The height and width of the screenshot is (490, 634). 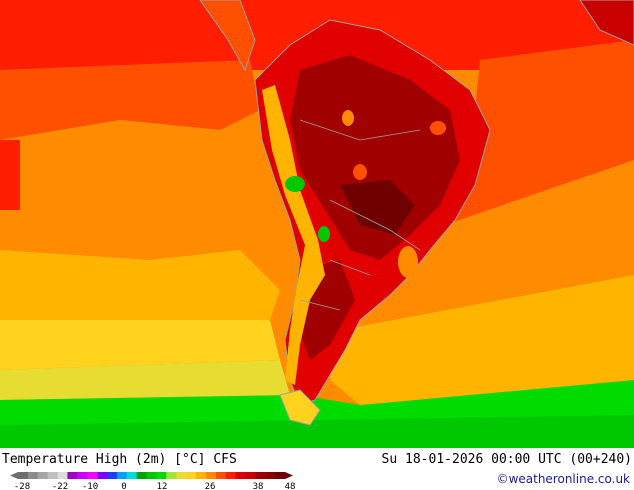 I want to click on map-title: Temperature High (2m) [°C] CFS, so click(x=119, y=459).